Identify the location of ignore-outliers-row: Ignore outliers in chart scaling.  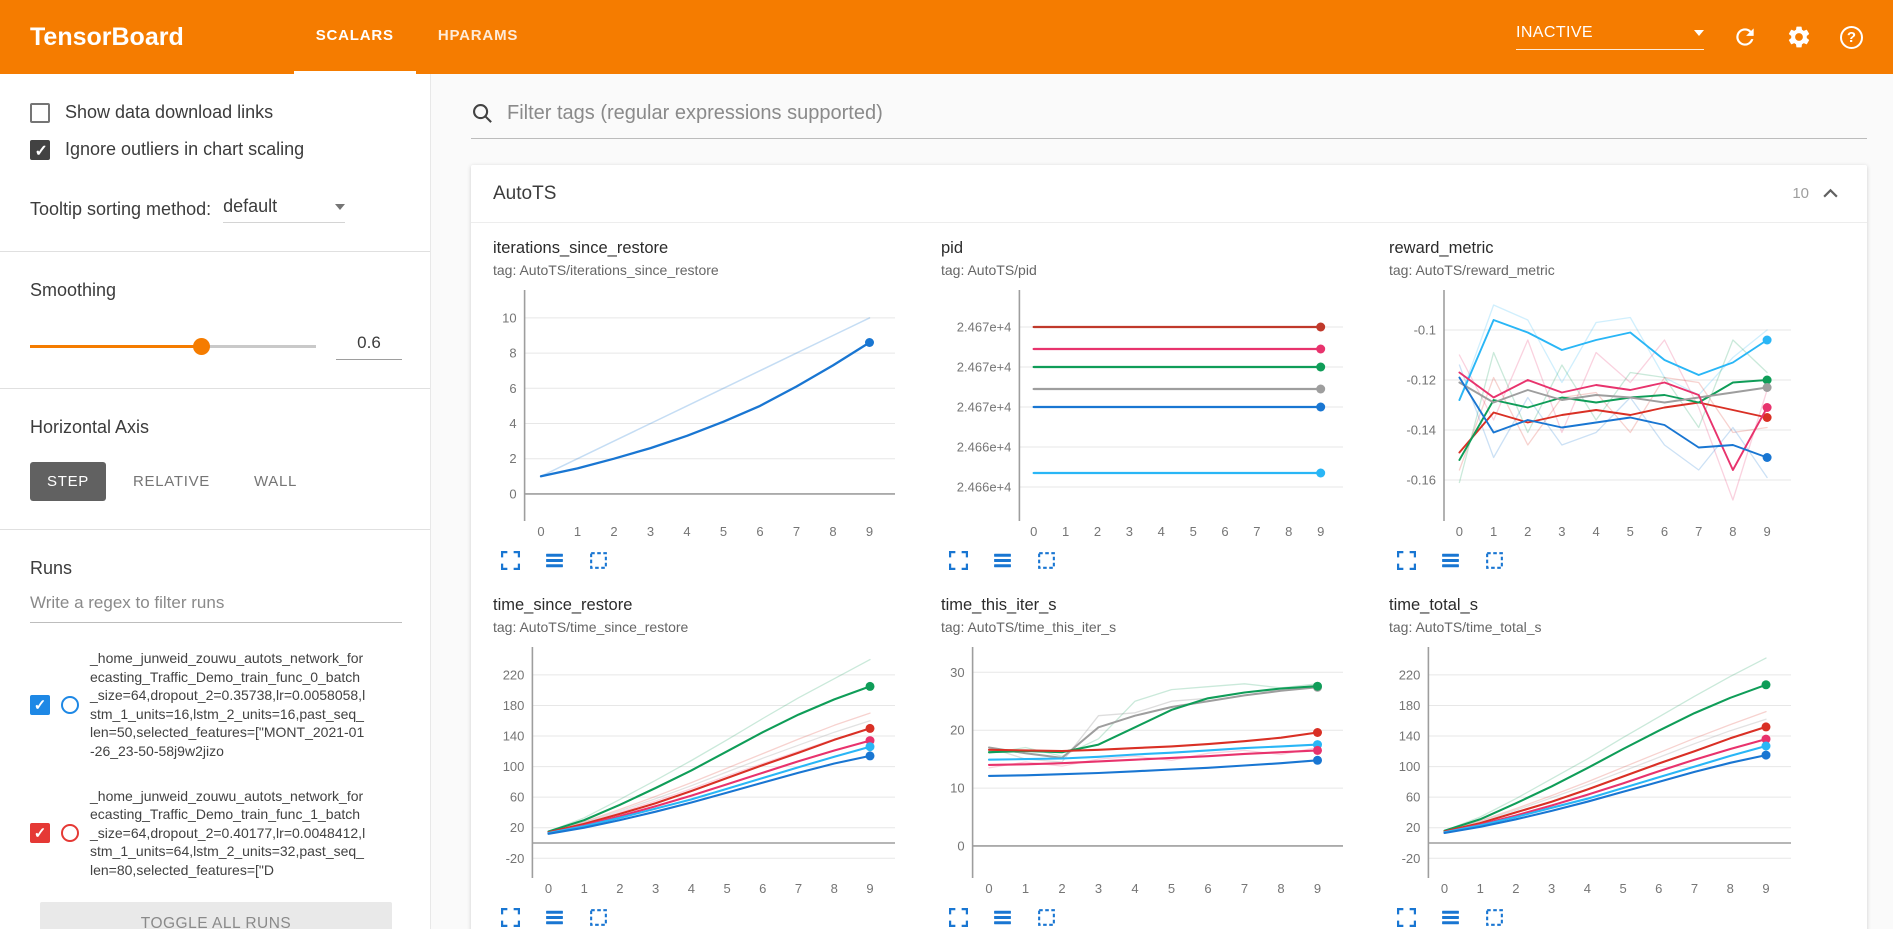
(216, 150).